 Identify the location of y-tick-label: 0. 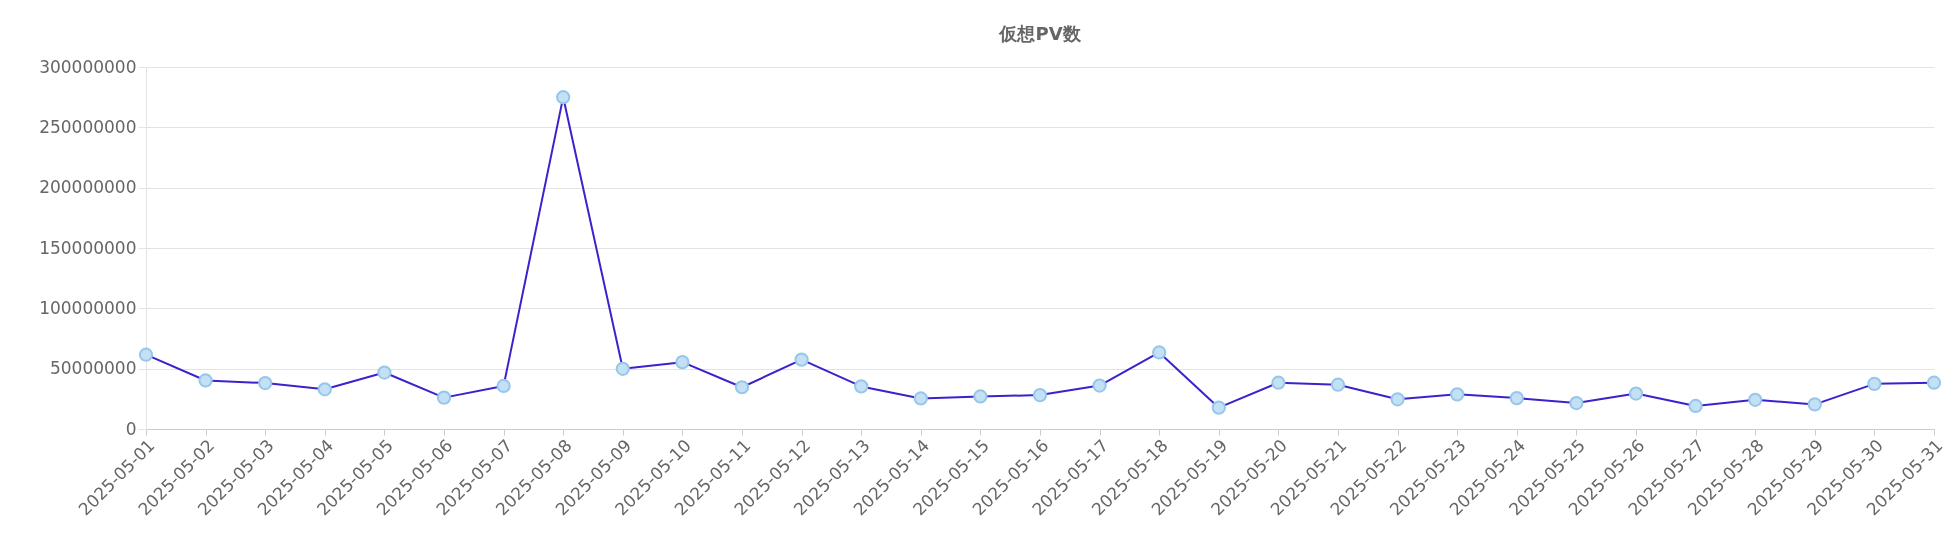
(131, 428).